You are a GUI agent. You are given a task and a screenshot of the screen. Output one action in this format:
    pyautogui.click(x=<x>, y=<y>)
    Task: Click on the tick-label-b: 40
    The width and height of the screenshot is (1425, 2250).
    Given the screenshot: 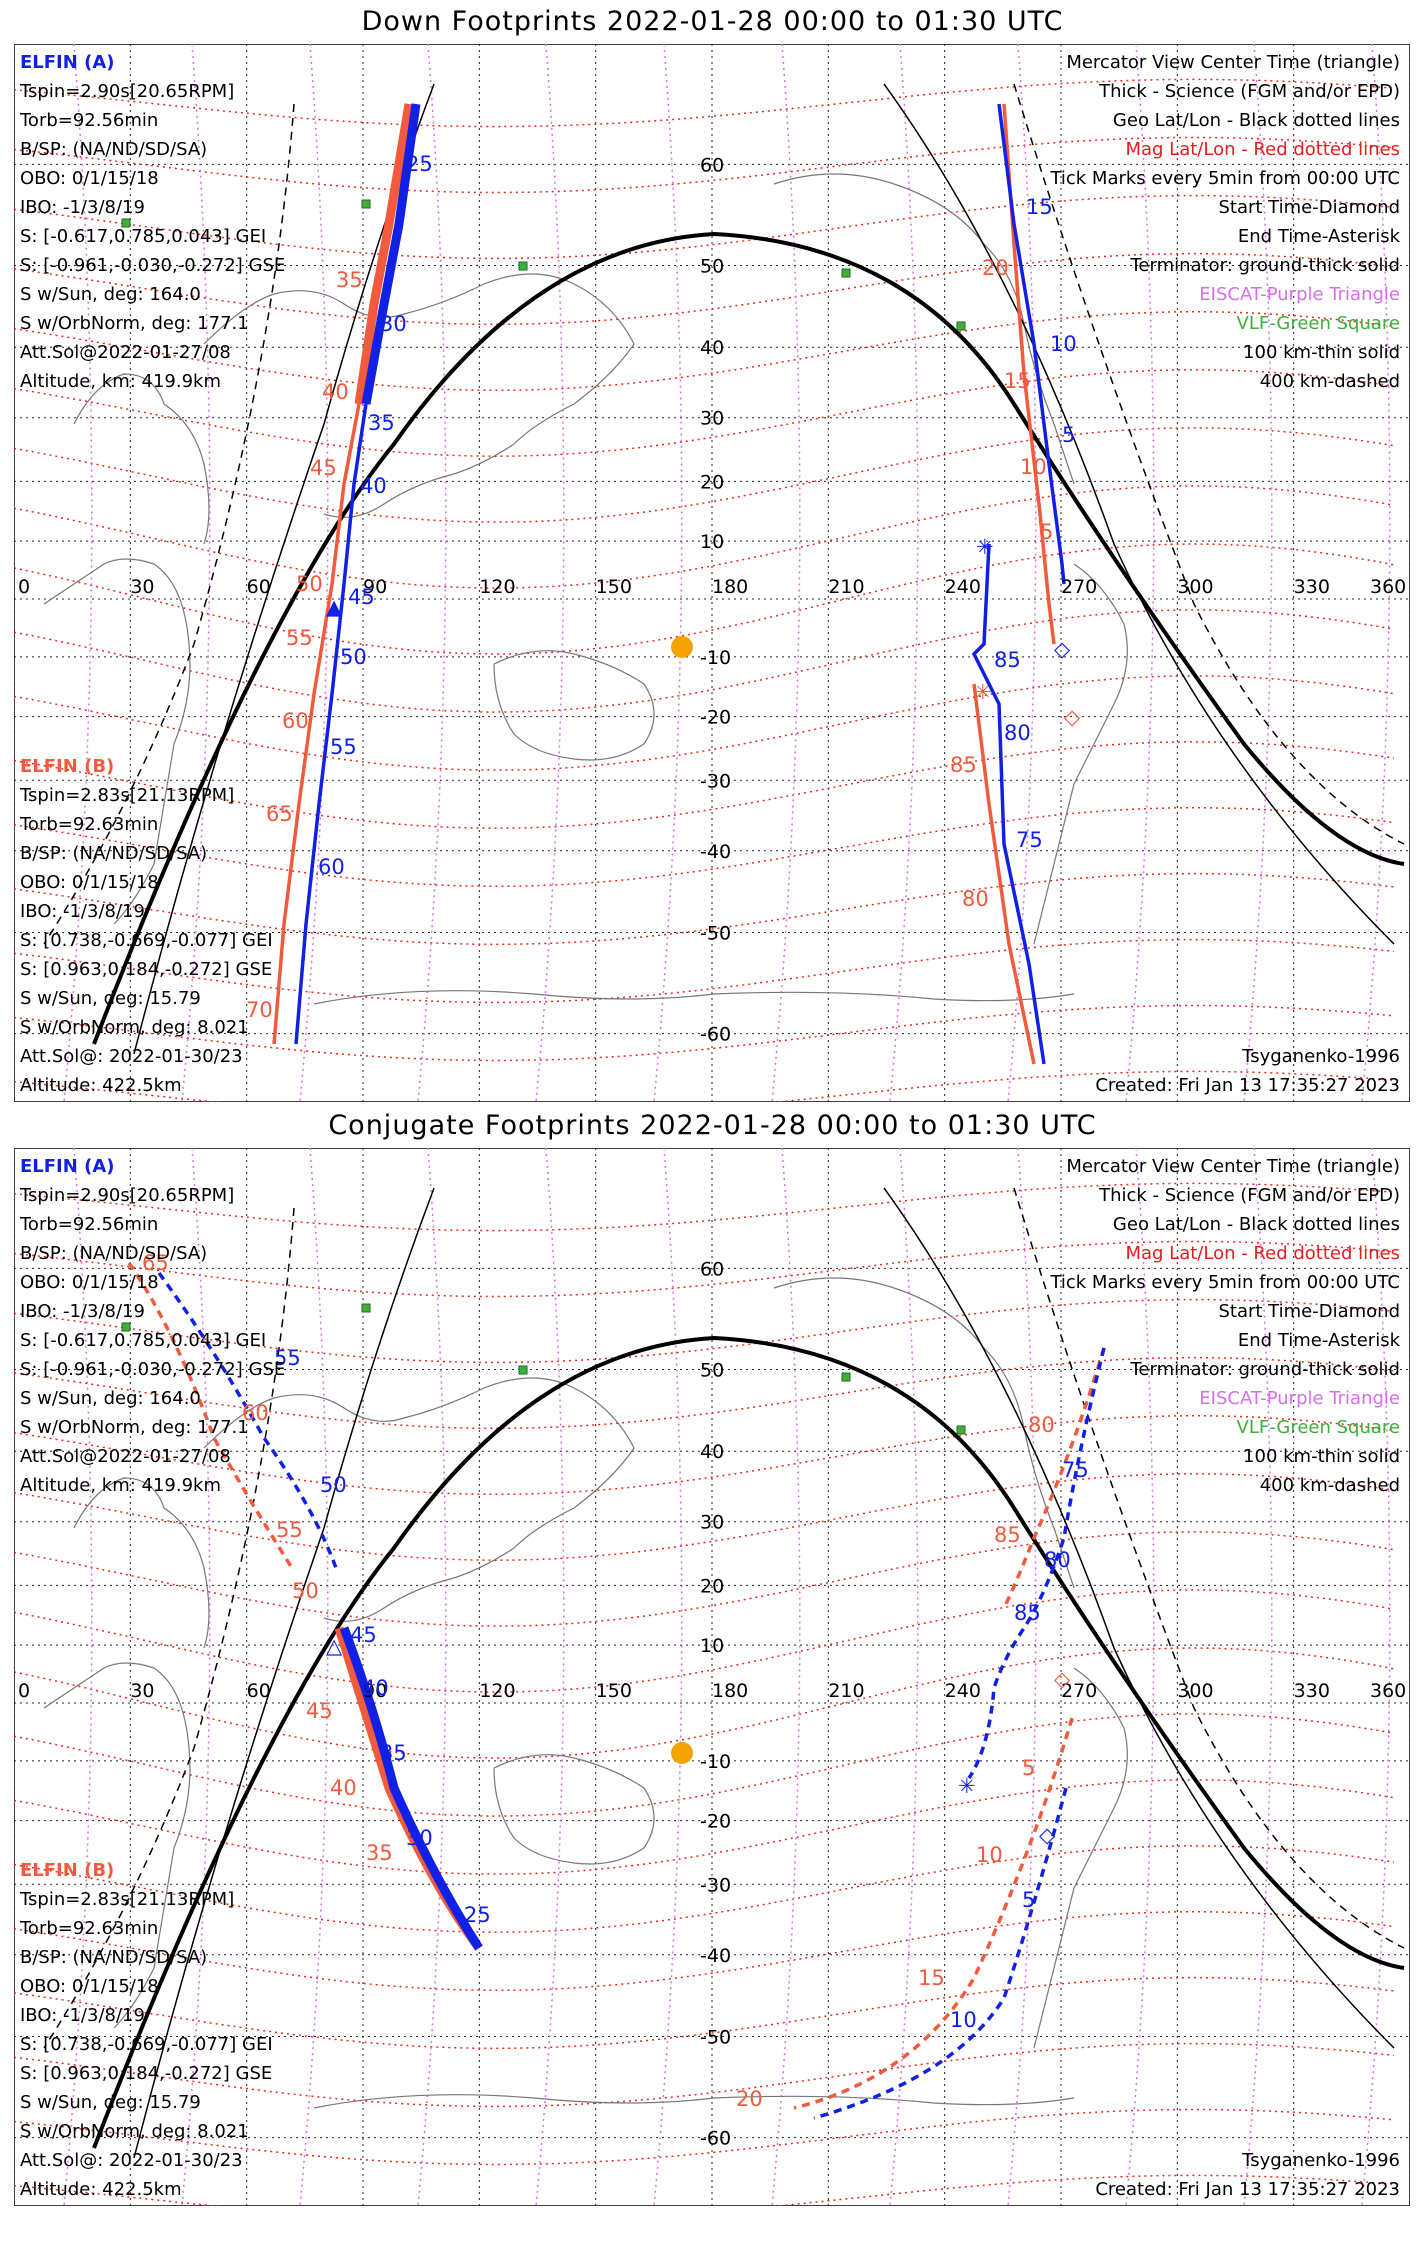 What is the action you would take?
    pyautogui.click(x=335, y=392)
    